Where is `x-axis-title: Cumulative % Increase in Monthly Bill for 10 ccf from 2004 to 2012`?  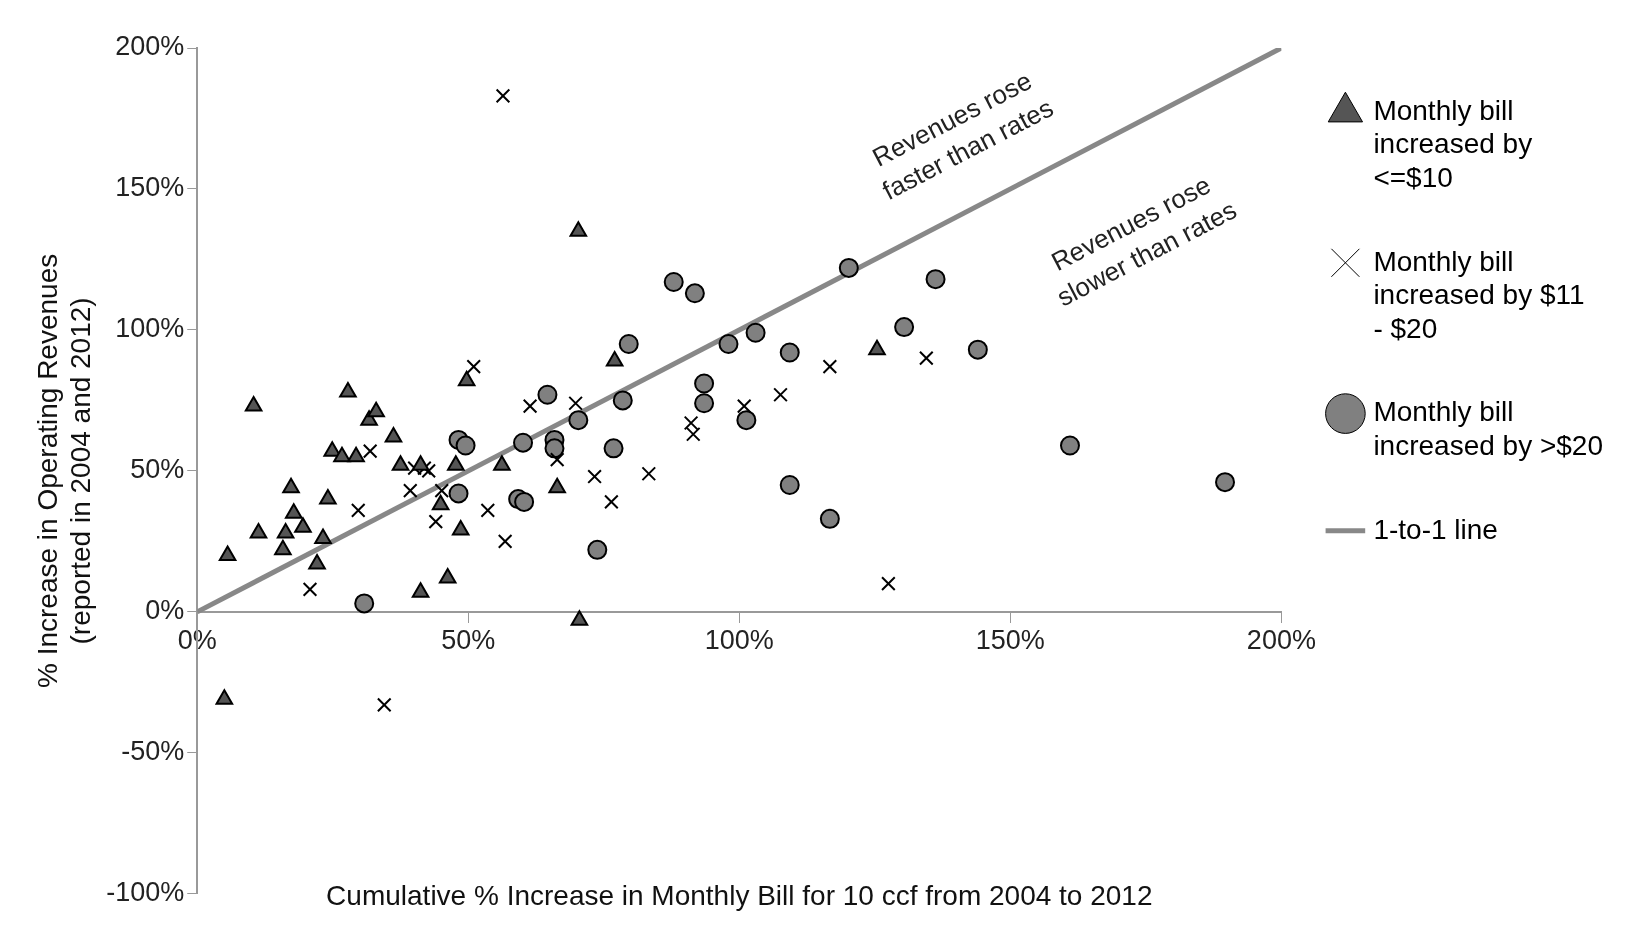
x-axis-title: Cumulative % Increase in Monthly Bill for 10 ccf from 2004 to 2012 is located at coordinates (739, 895).